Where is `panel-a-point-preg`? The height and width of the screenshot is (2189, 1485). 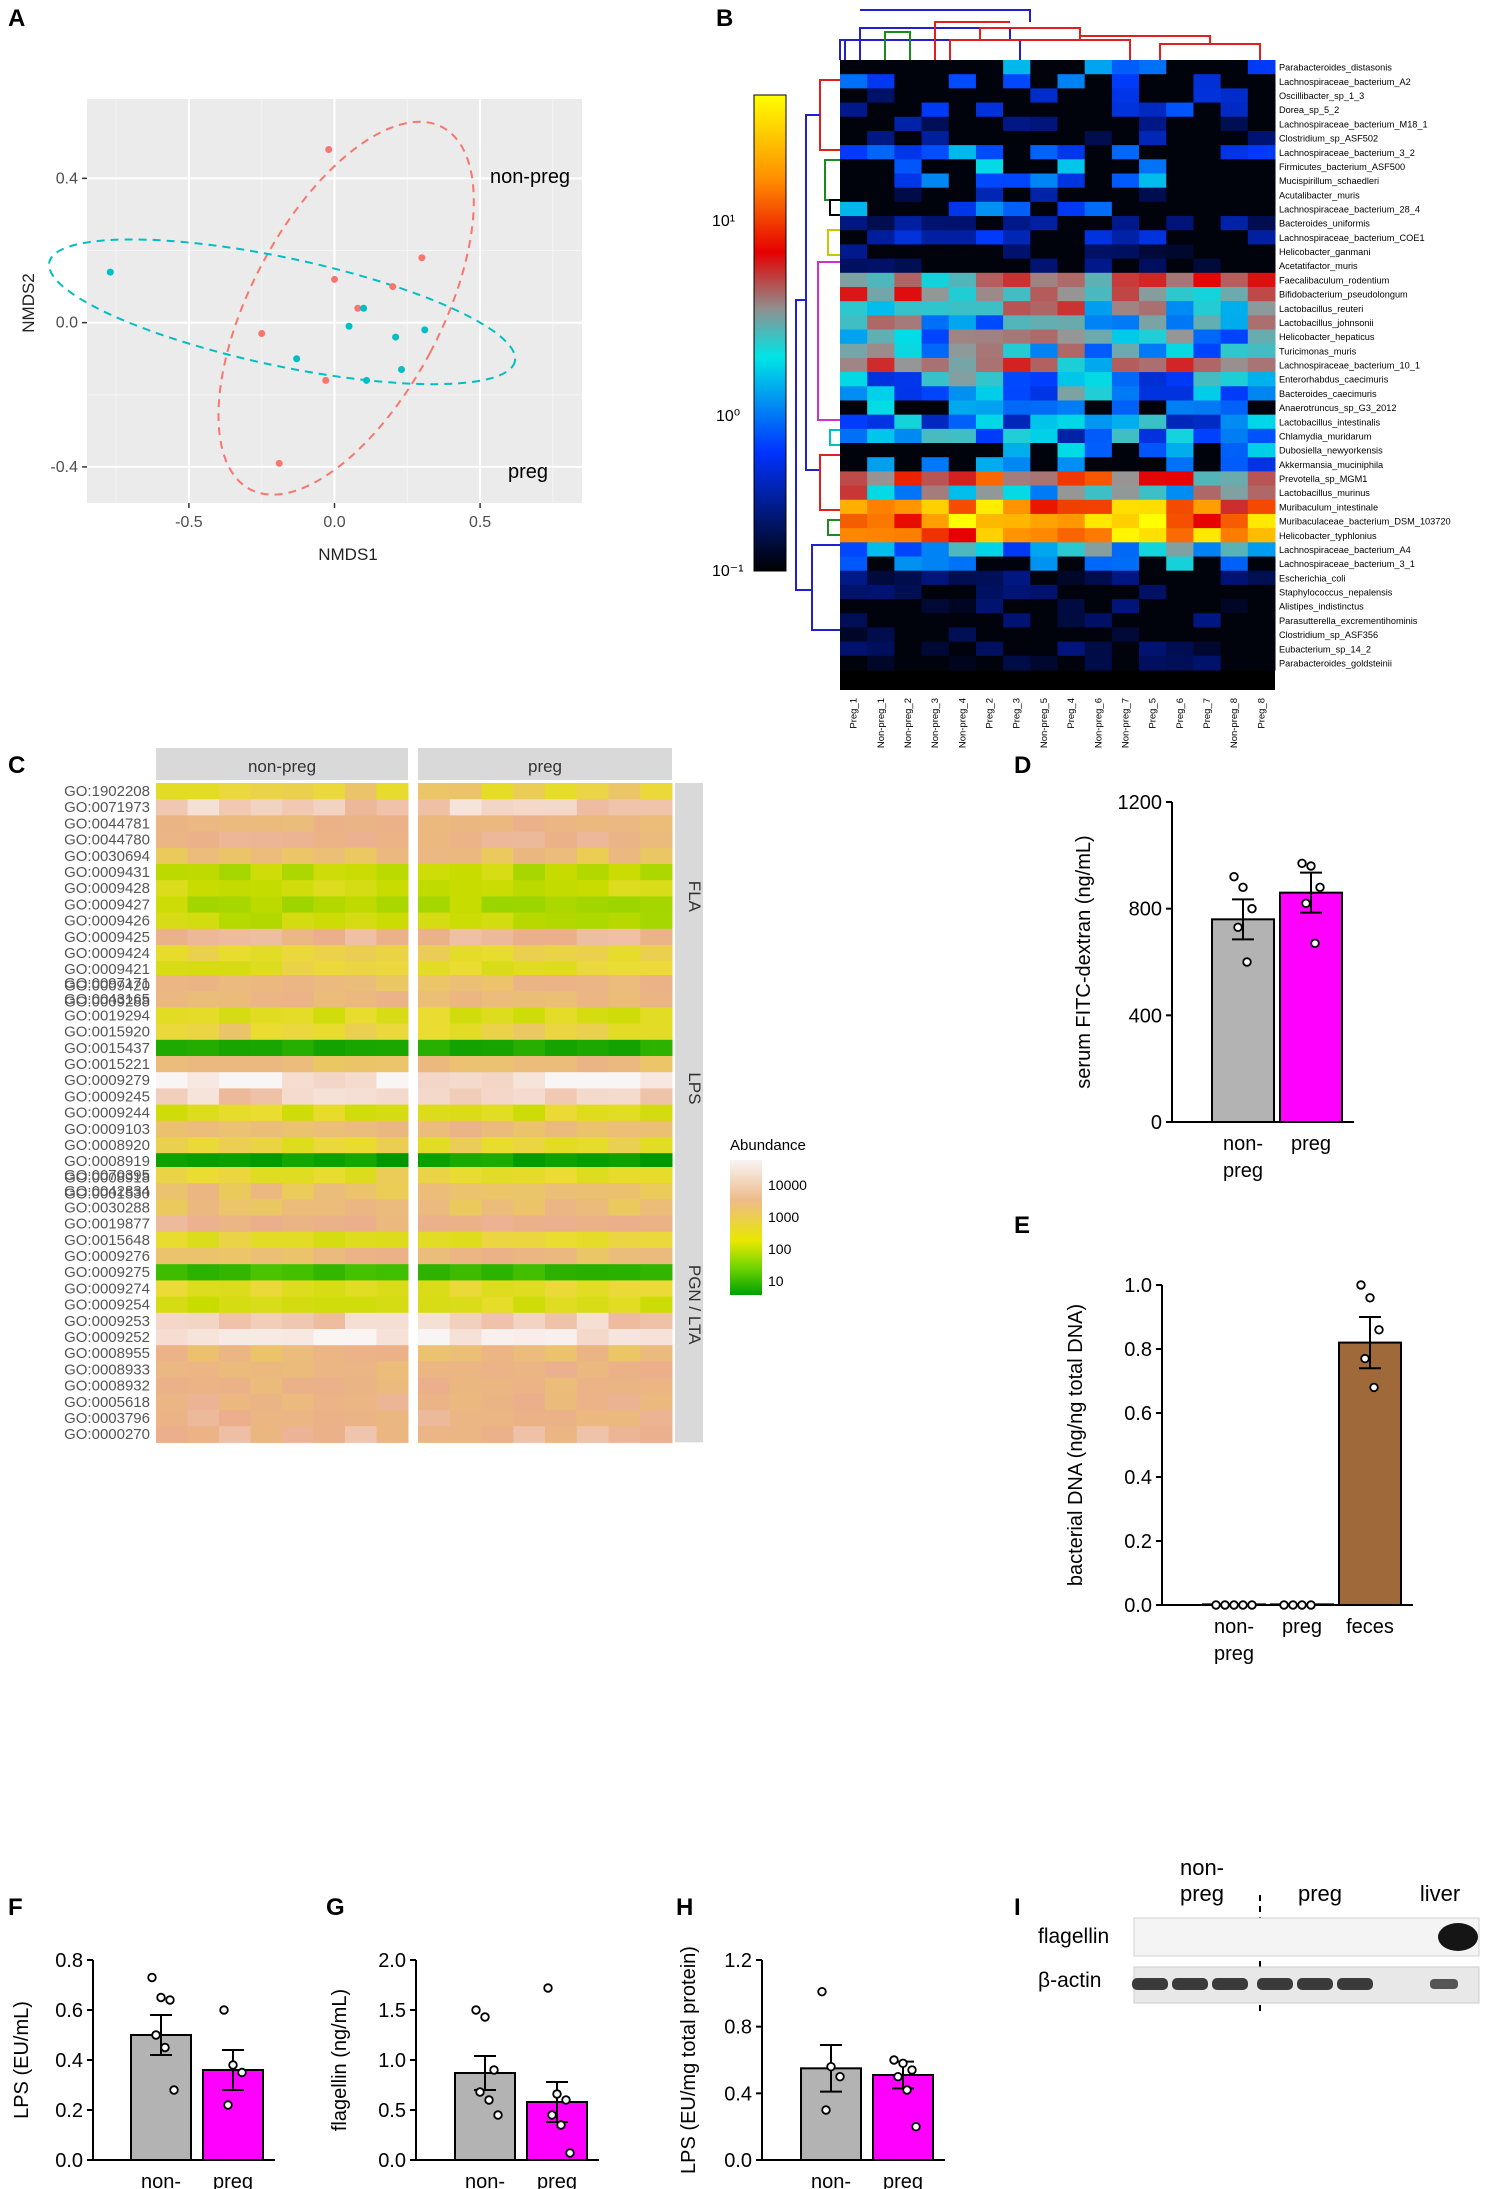 panel-a-point-preg is located at coordinates (297, 359).